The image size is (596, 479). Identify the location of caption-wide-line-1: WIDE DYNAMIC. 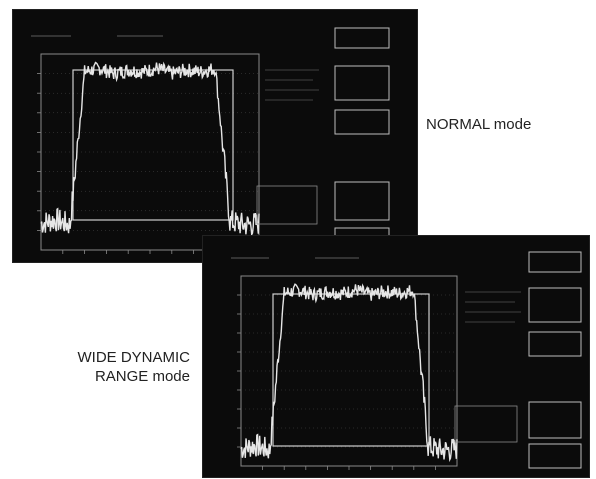
(134, 357).